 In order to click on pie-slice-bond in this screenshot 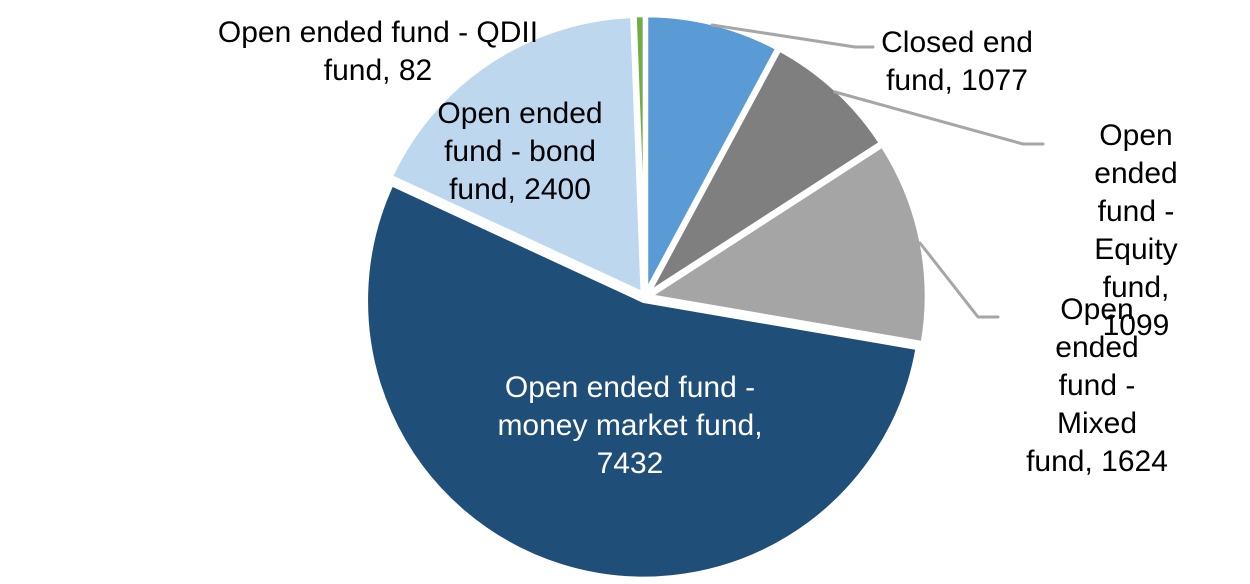, I will do `click(517, 154)`.